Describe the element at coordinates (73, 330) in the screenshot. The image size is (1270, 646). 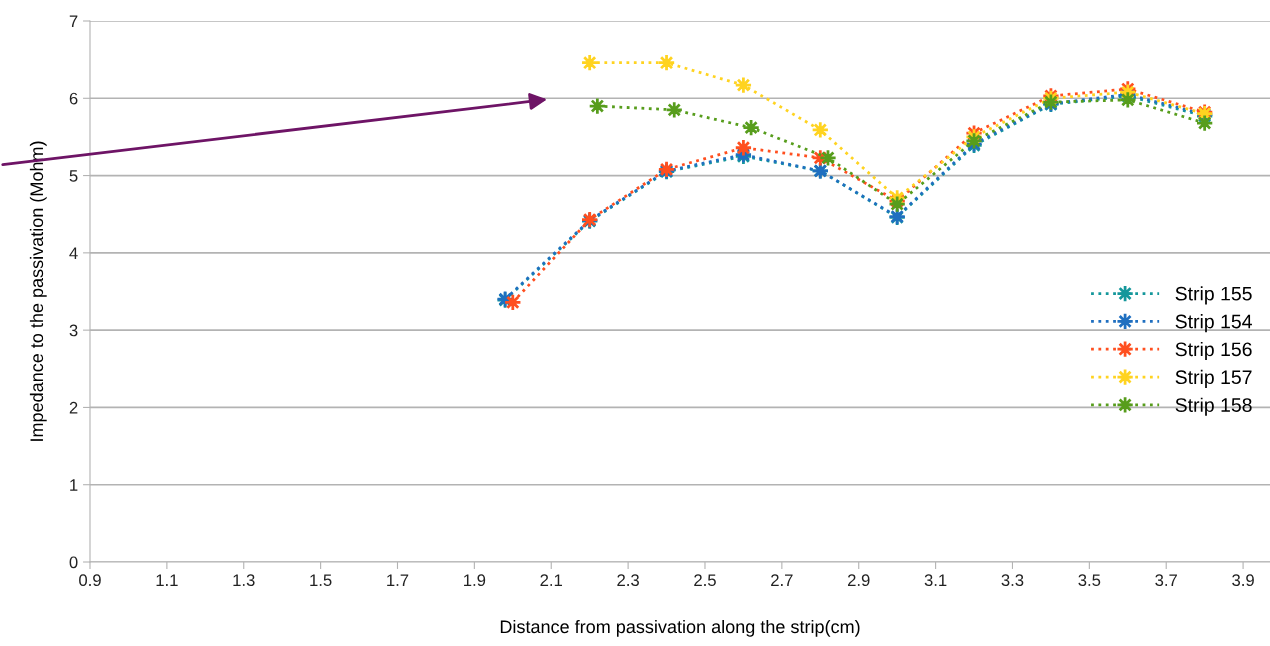
I see `y-tick-label: 3` at that location.